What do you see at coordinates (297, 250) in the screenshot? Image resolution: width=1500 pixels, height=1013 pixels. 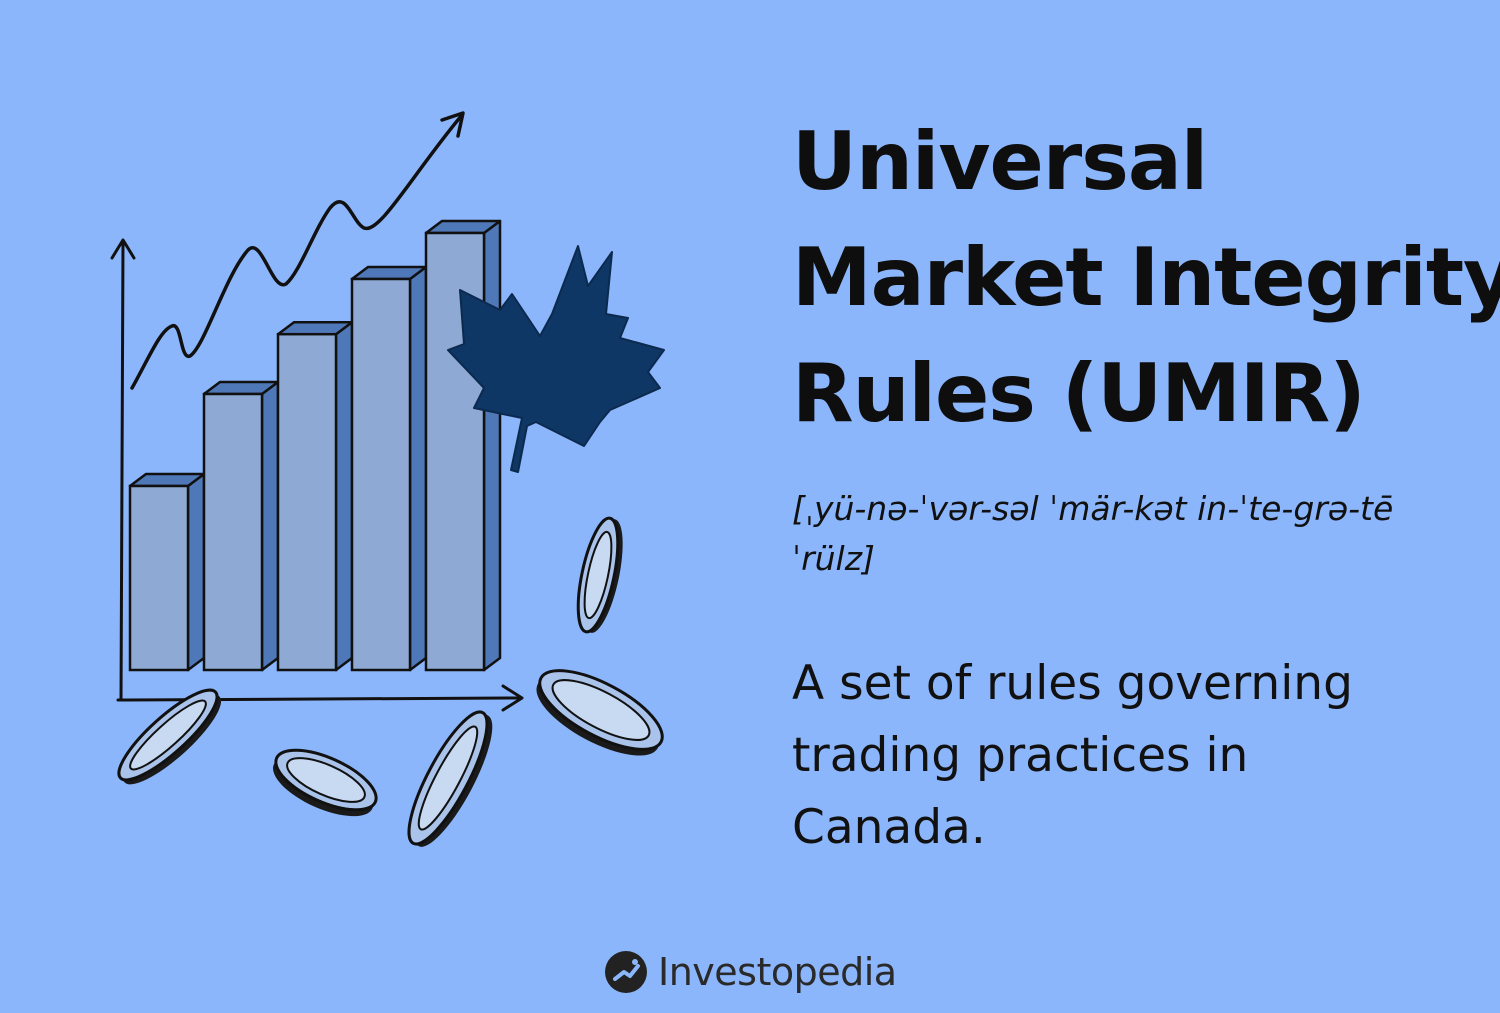 I see `trend-arrow-icon` at bounding box center [297, 250].